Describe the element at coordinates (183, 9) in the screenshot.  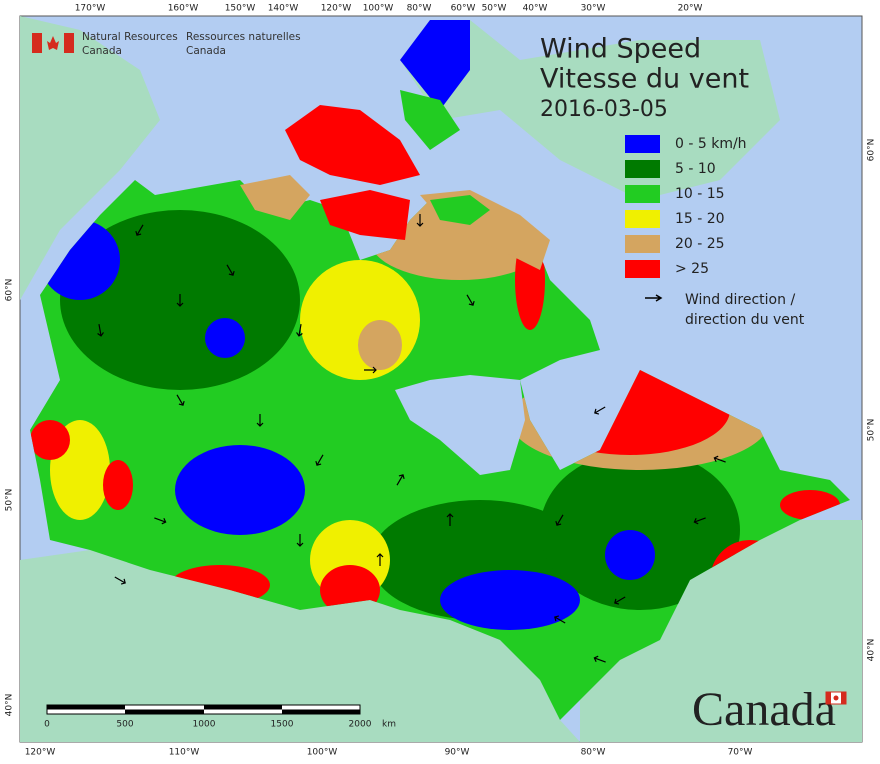
I see `longitude-label: 160°W` at that location.